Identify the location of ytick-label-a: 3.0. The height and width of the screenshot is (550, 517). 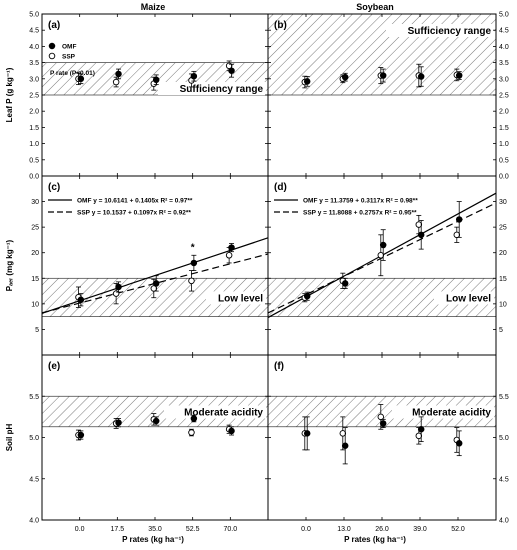
(34, 79).